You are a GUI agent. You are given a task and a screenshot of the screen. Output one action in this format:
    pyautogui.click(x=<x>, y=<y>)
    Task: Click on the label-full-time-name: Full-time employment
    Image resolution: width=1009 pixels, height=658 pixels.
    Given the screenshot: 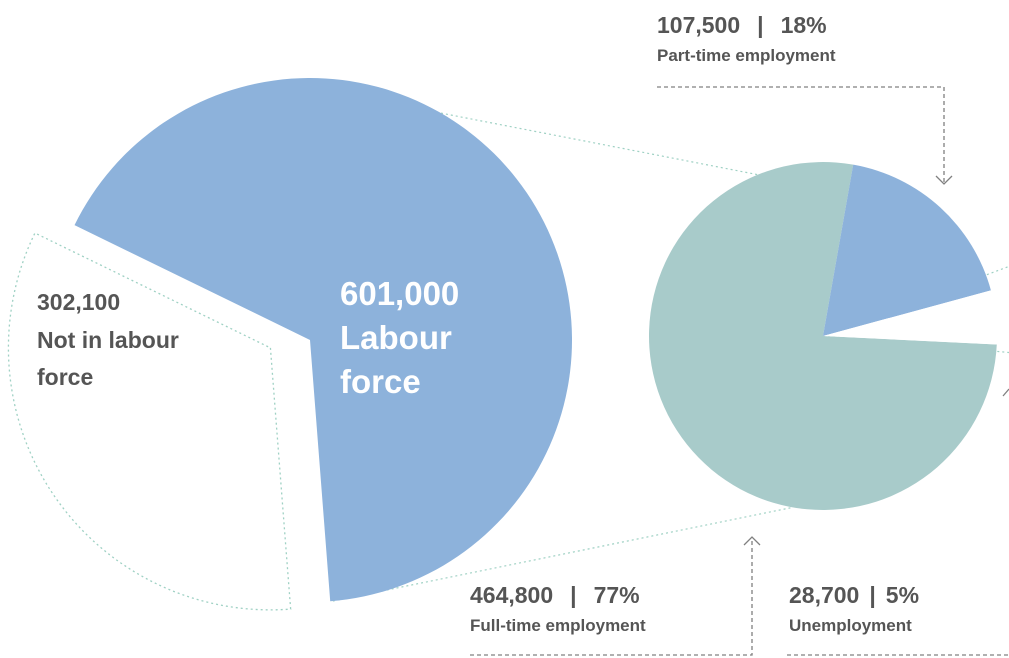 What is the action you would take?
    pyautogui.click(x=558, y=625)
    